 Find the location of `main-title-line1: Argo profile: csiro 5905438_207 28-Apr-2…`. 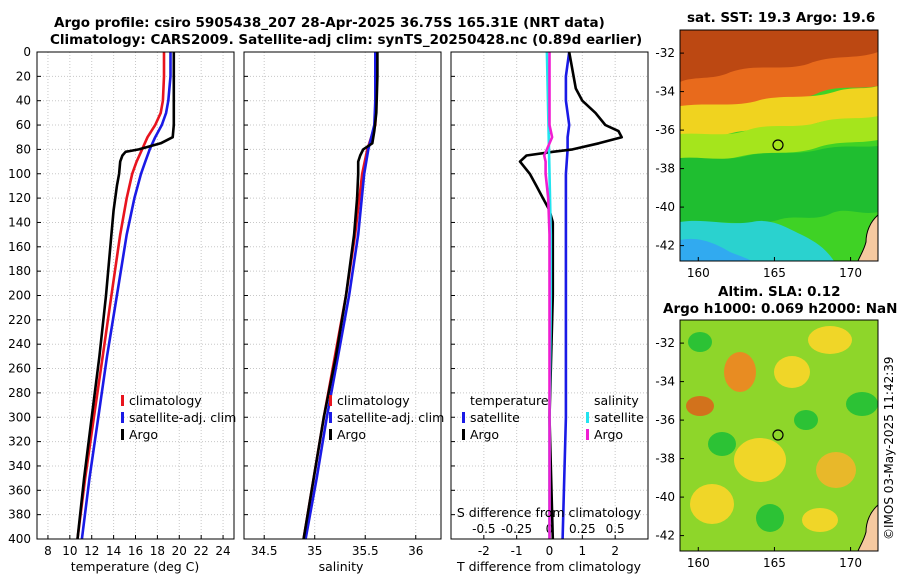

main-title-line1: Argo profile: csiro 5905438_207 28-Apr-2… is located at coordinates (329, 23).